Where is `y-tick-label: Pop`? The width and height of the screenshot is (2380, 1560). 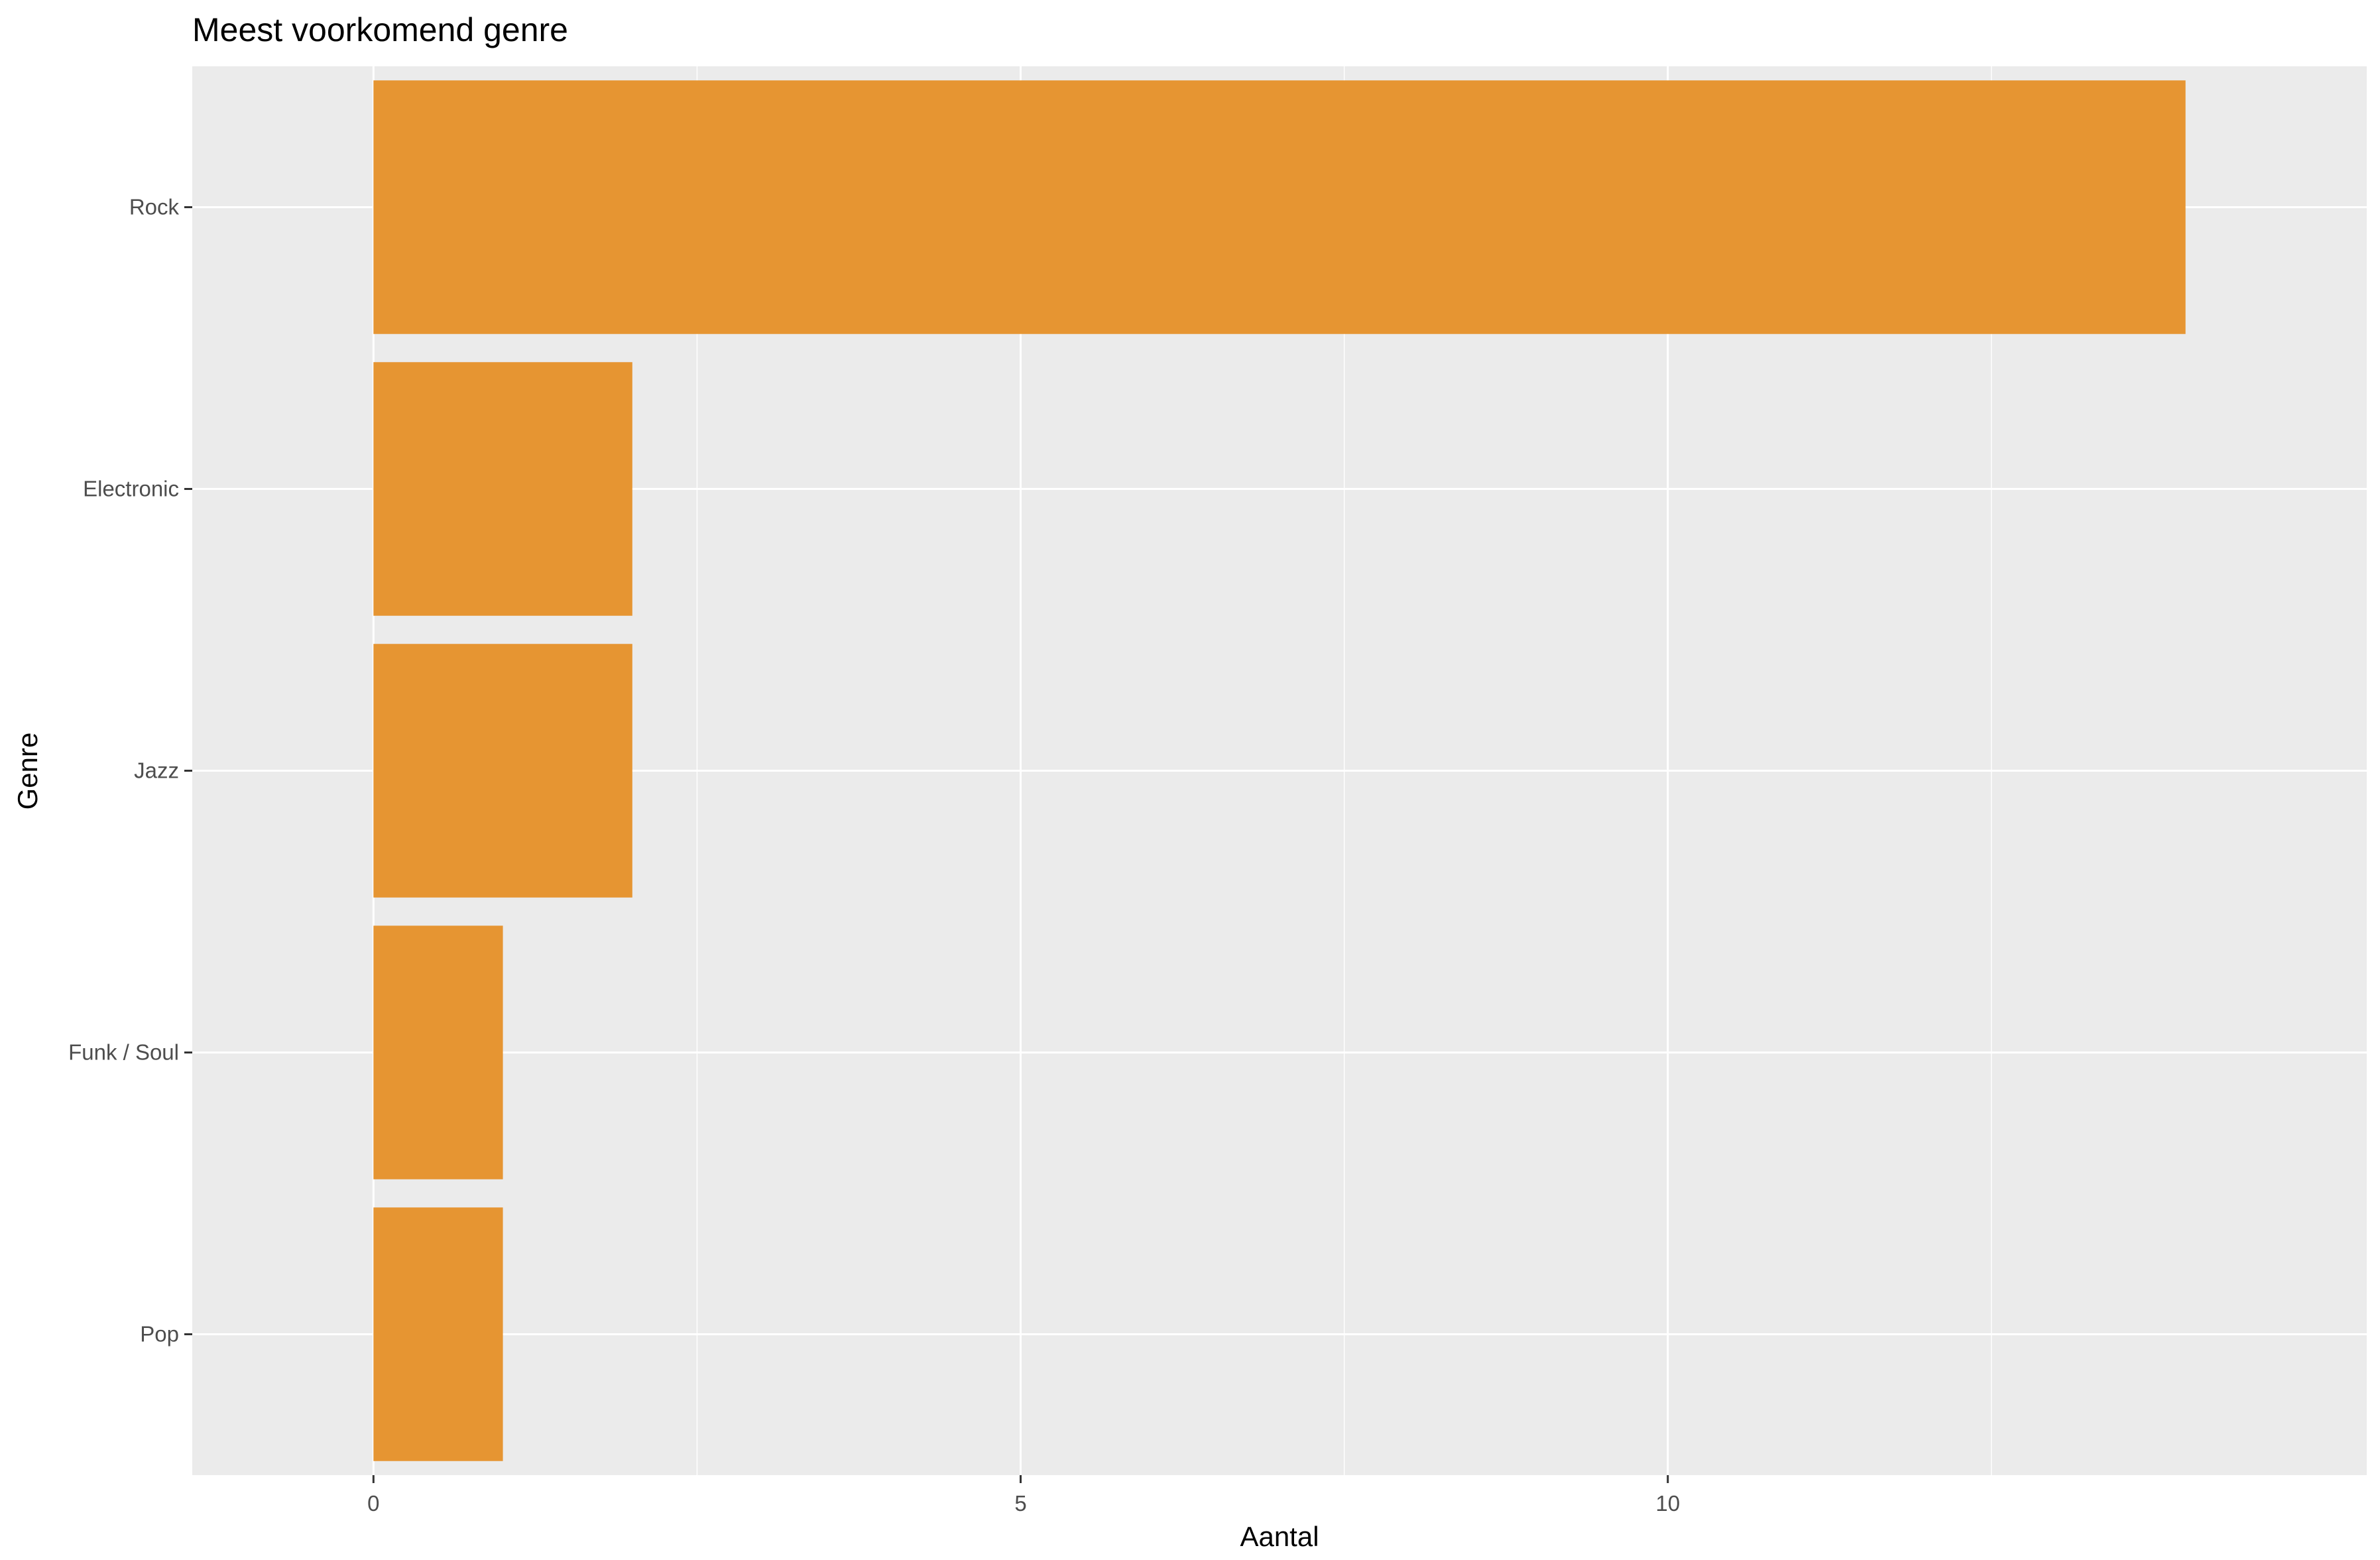 y-tick-label: Pop is located at coordinates (159, 1334).